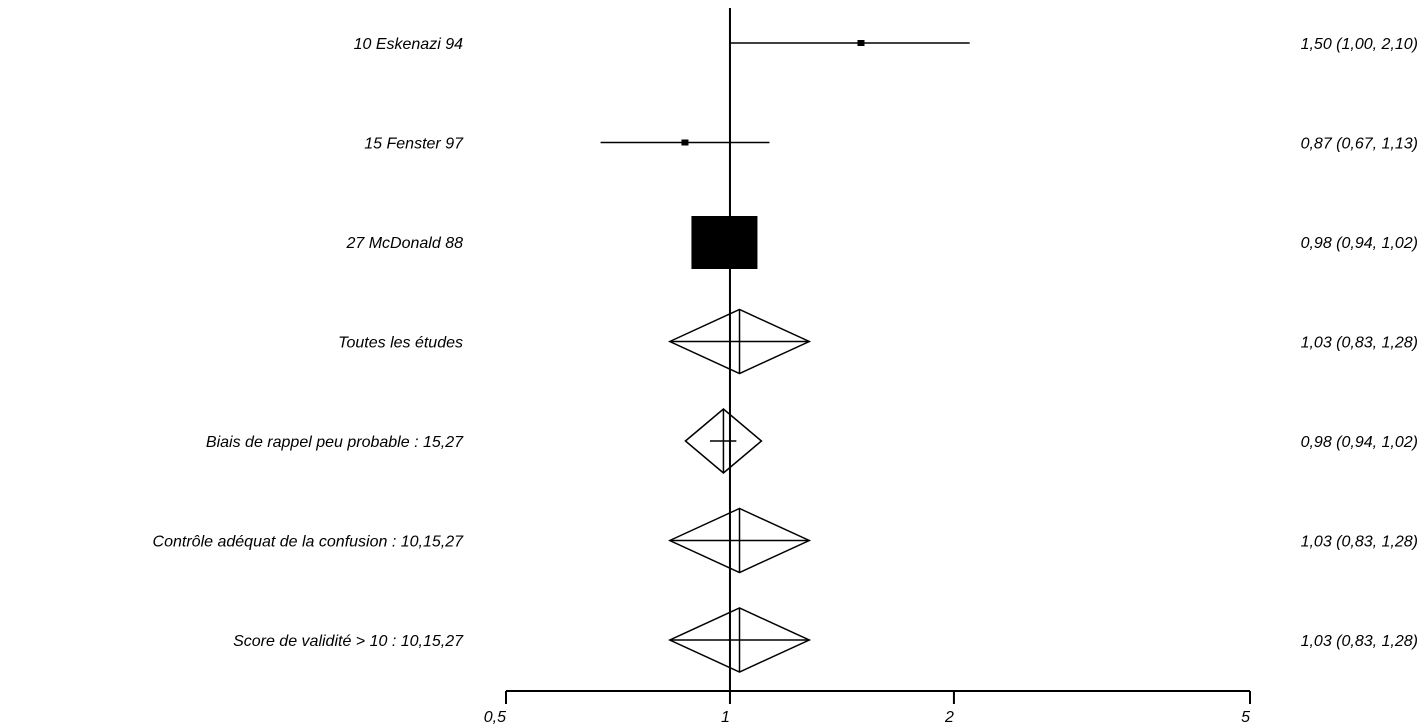 This screenshot has height=728, width=1428. Describe the element at coordinates (335, 442) in the screenshot. I see `row-label: Biais de rappel peu probable : 15,27` at that location.